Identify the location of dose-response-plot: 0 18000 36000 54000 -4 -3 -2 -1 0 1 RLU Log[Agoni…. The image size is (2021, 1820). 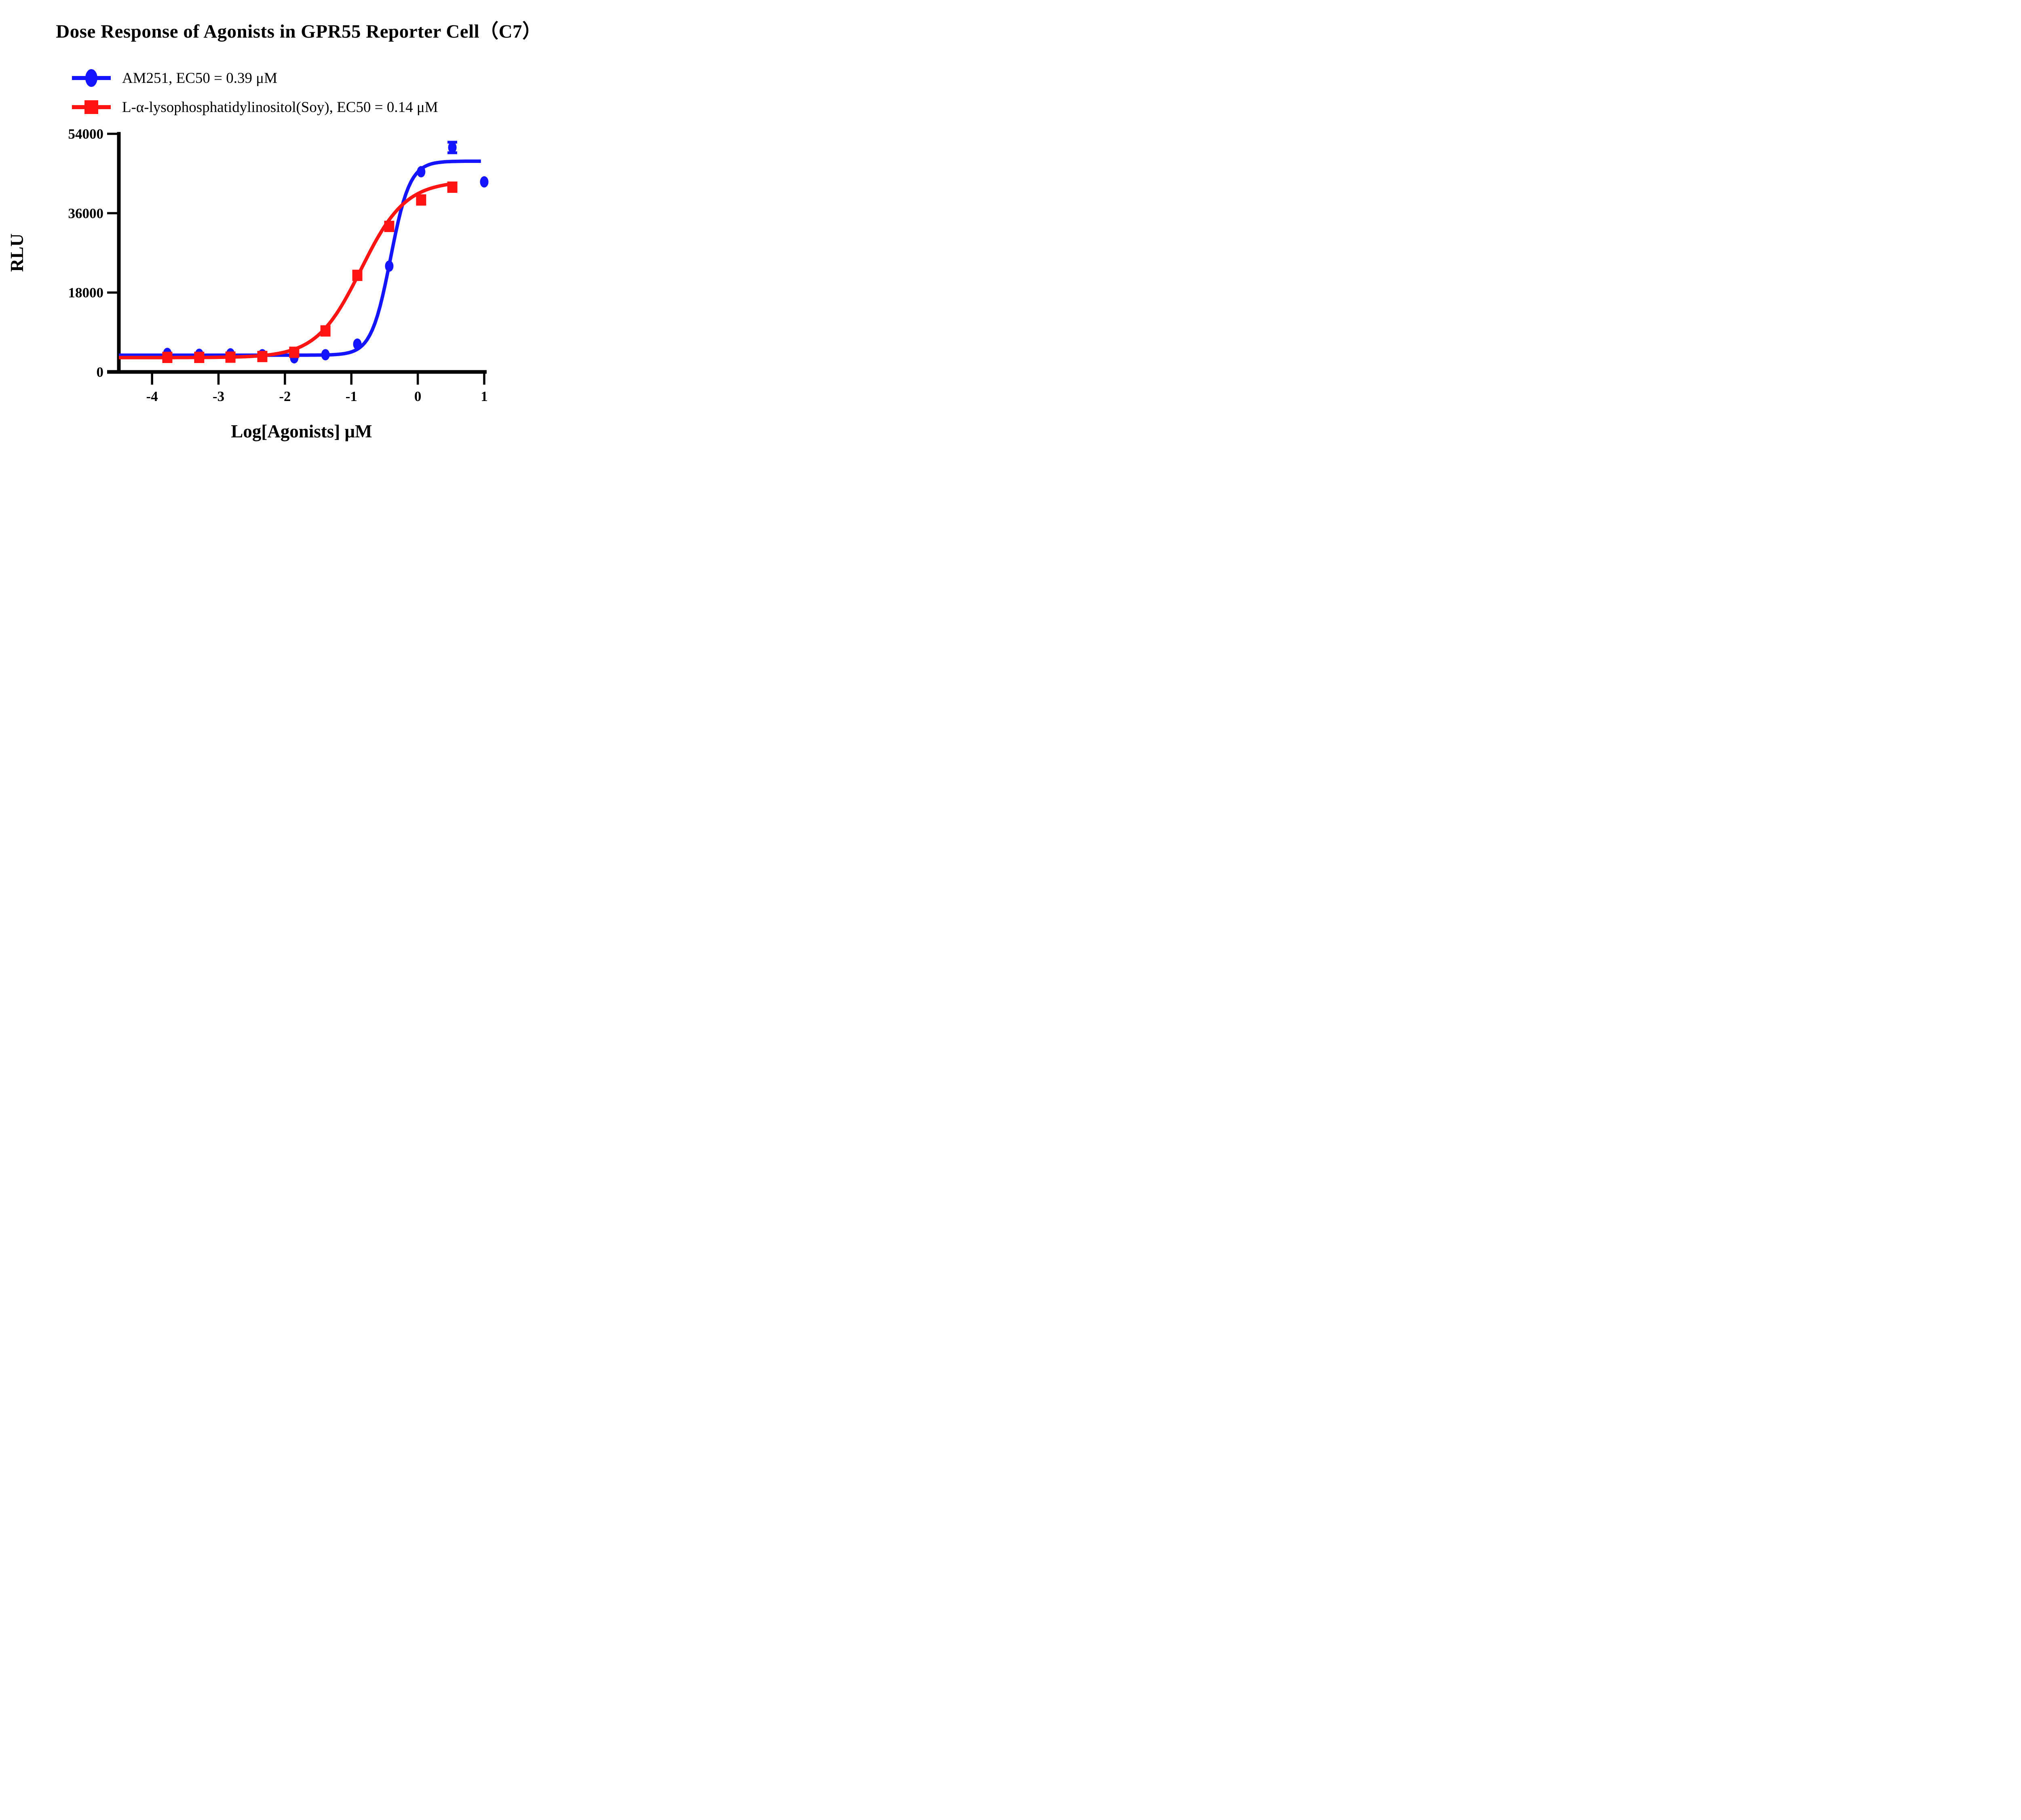
(248, 283).